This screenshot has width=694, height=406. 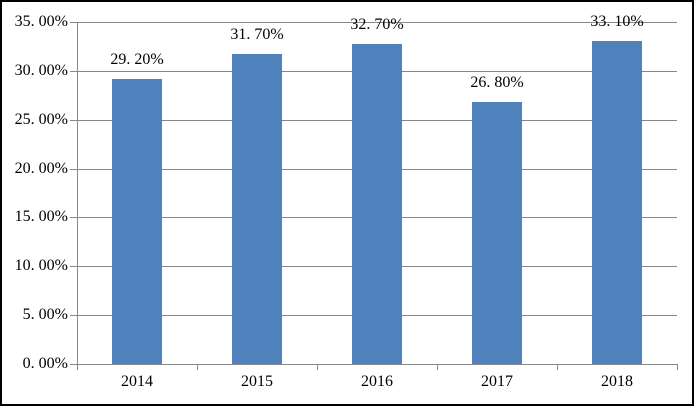 I want to click on x-axis-label: 2017, so click(x=497, y=381).